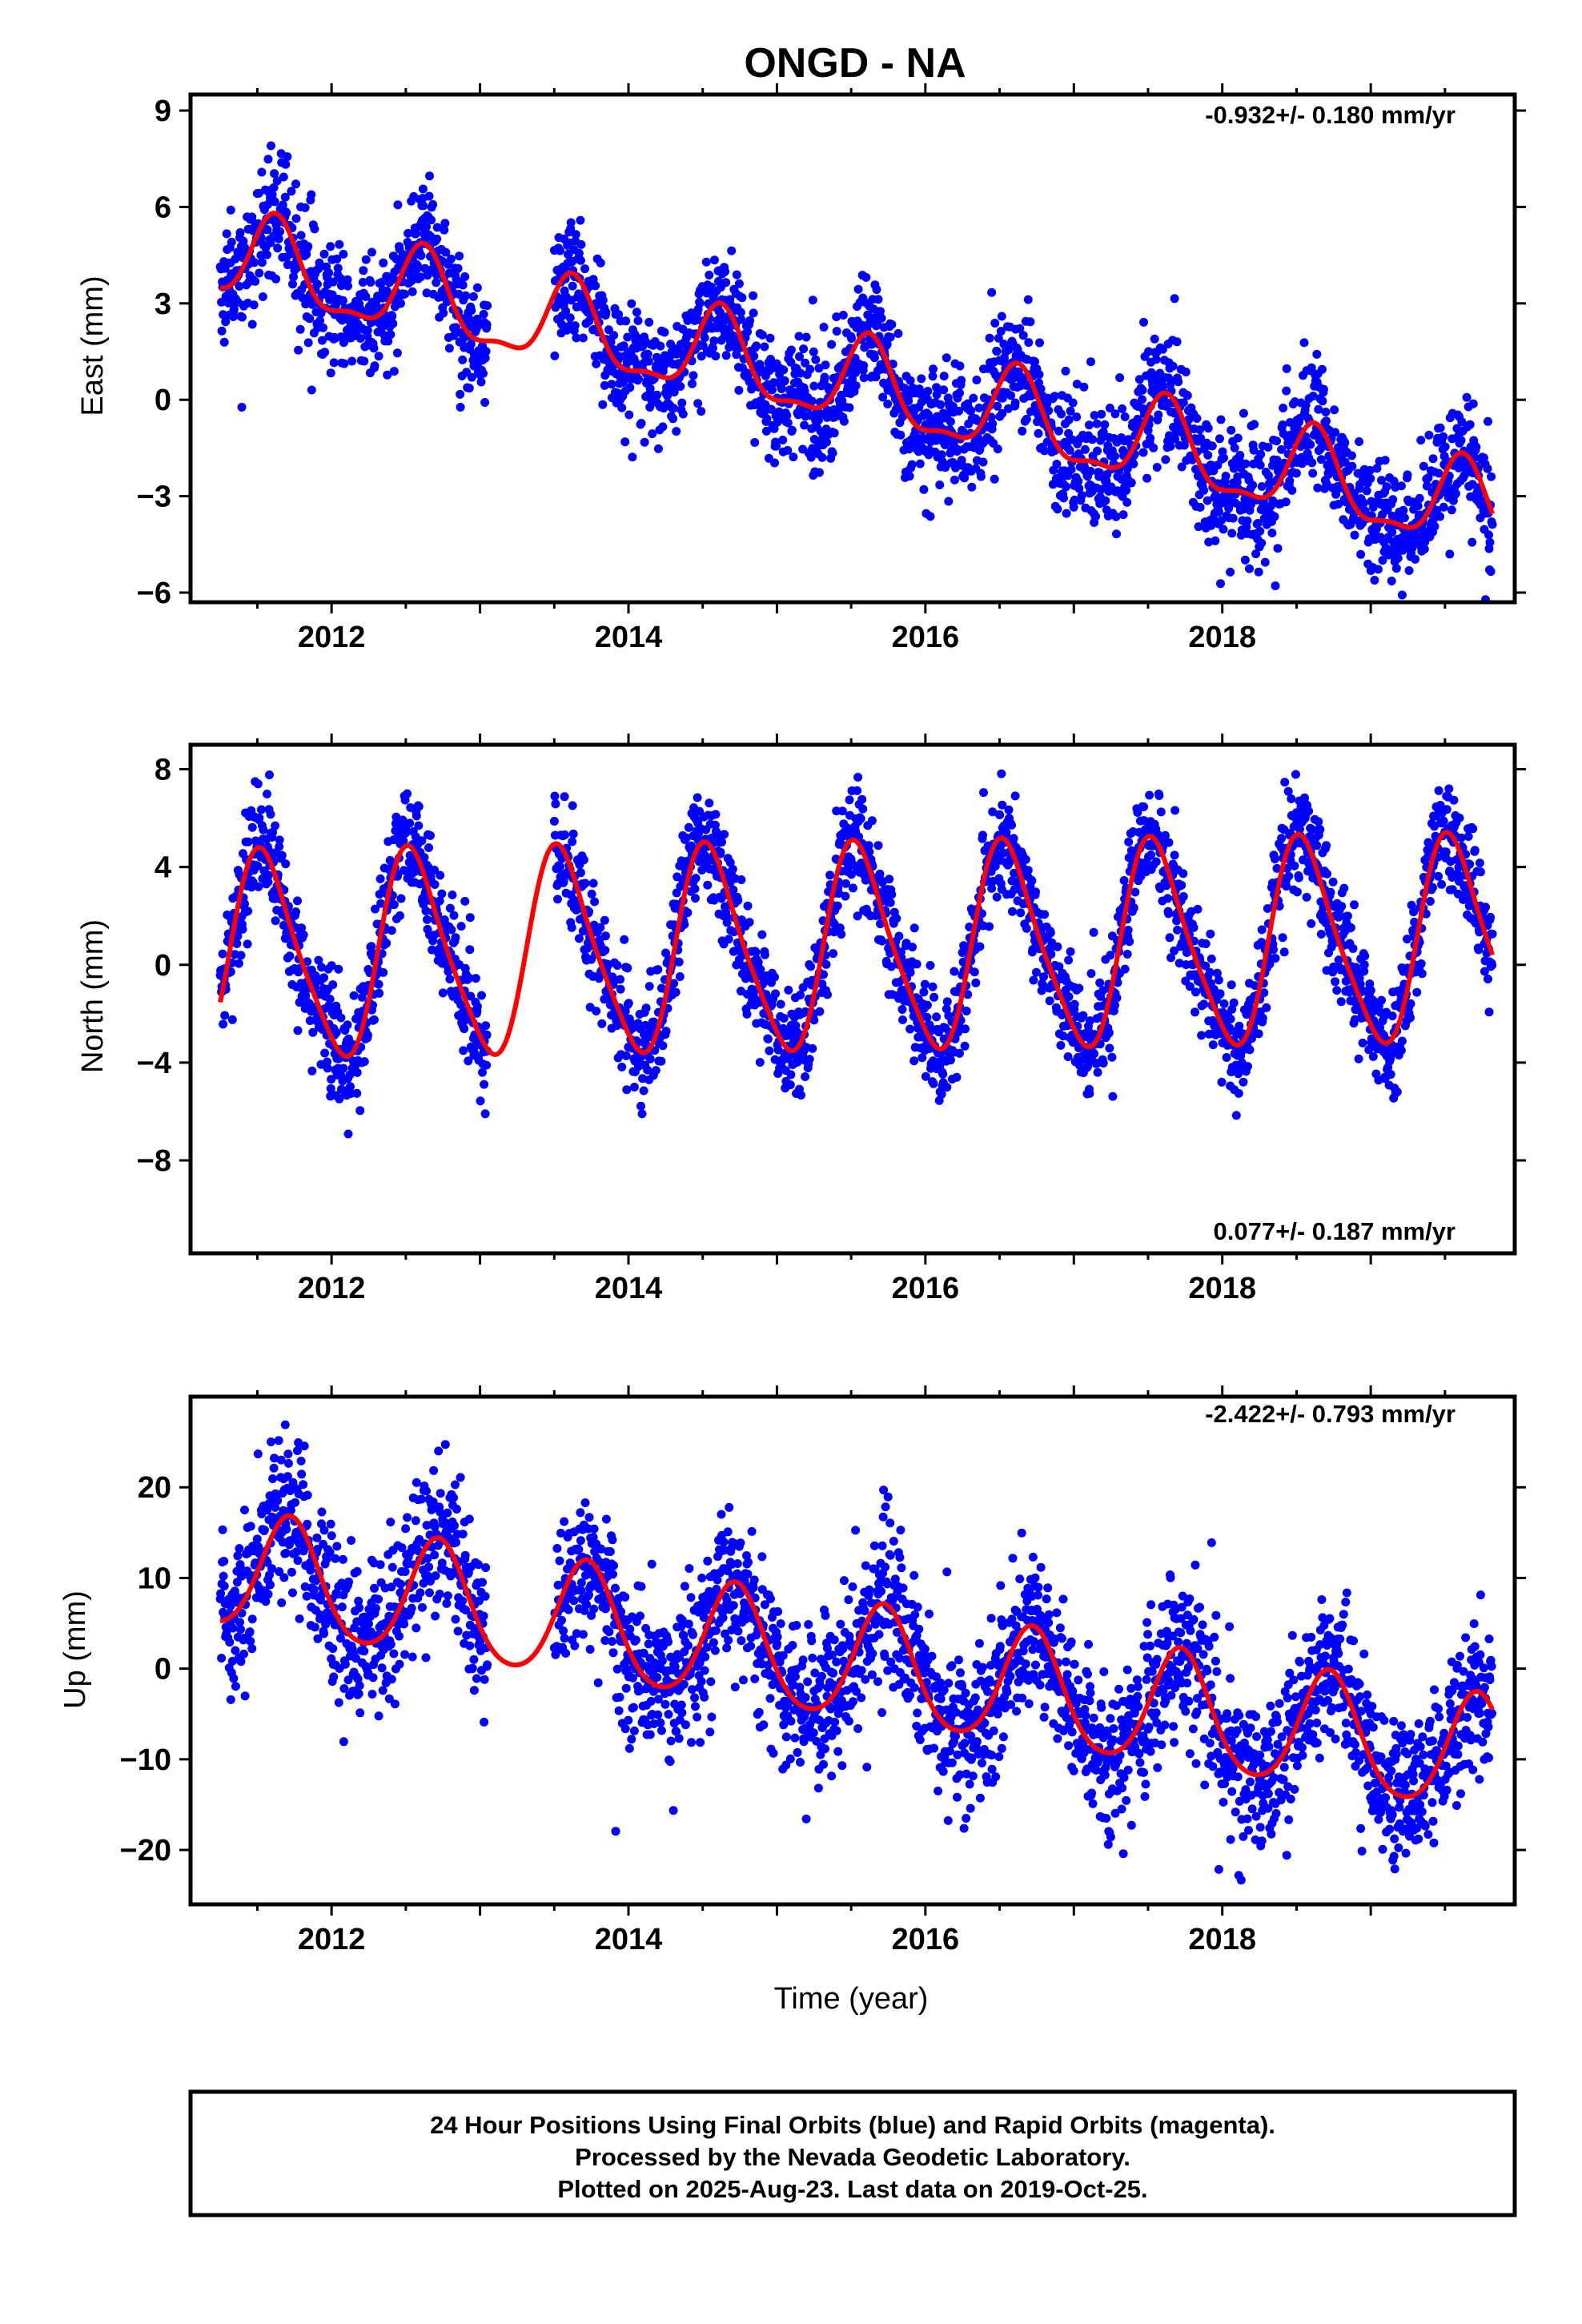 The width and height of the screenshot is (1582, 2324). Describe the element at coordinates (857, 370) in the screenshot. I see `east-fit-line` at that location.